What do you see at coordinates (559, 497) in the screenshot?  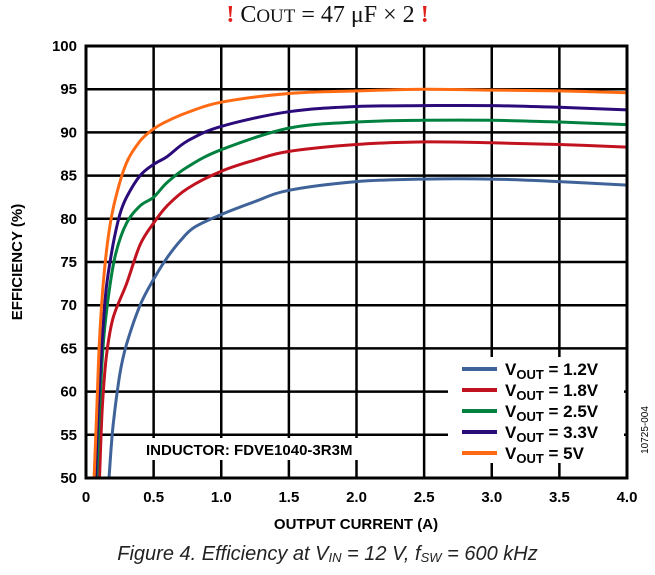 I see `x-tick-label: 3.5` at bounding box center [559, 497].